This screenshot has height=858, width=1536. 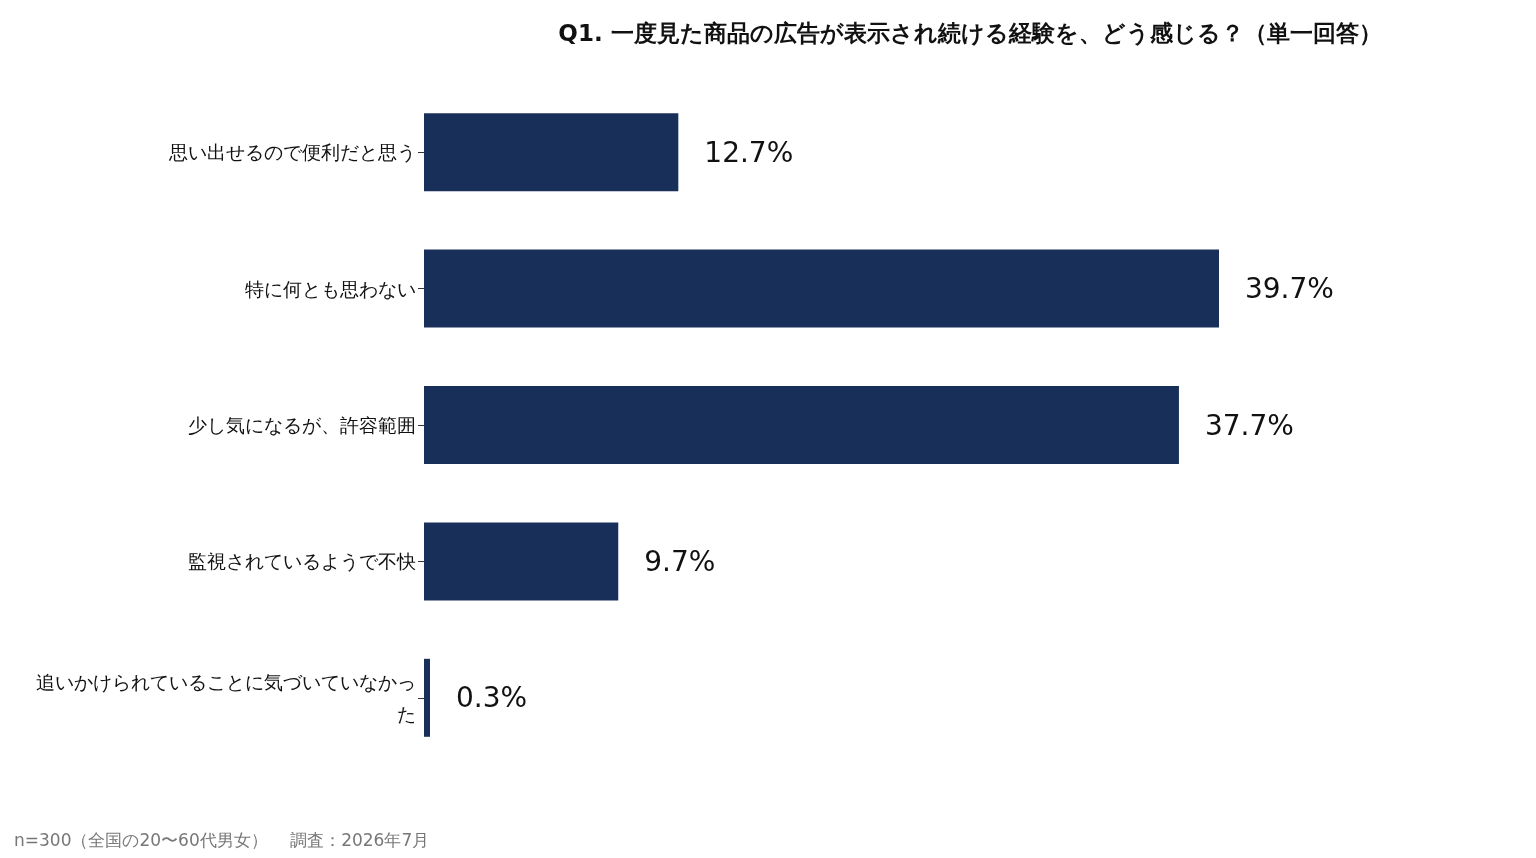 I want to click on text: n=300（全国の20〜60代男女） 調査：2026年7月, so click(x=222, y=839).